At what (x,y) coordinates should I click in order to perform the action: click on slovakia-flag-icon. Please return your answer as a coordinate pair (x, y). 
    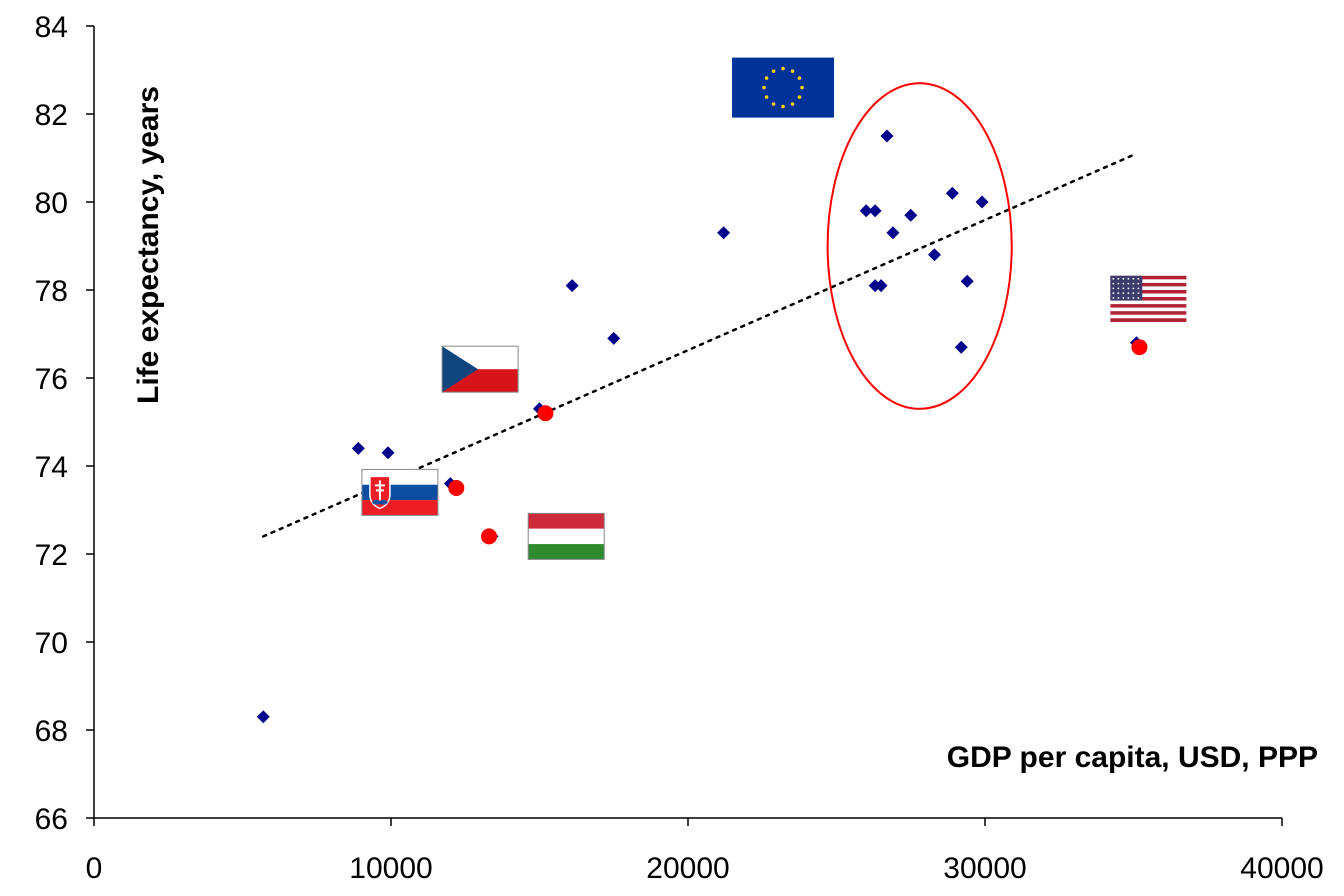
    Looking at the image, I should click on (400, 492).